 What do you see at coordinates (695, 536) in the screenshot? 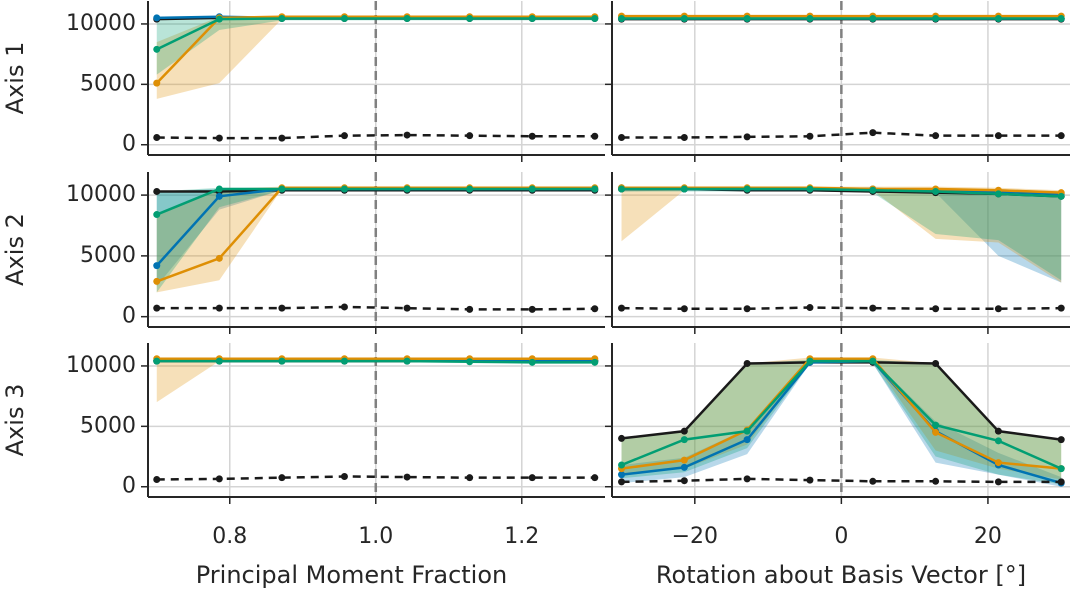
I see `x-tick-label: −20` at bounding box center [695, 536].